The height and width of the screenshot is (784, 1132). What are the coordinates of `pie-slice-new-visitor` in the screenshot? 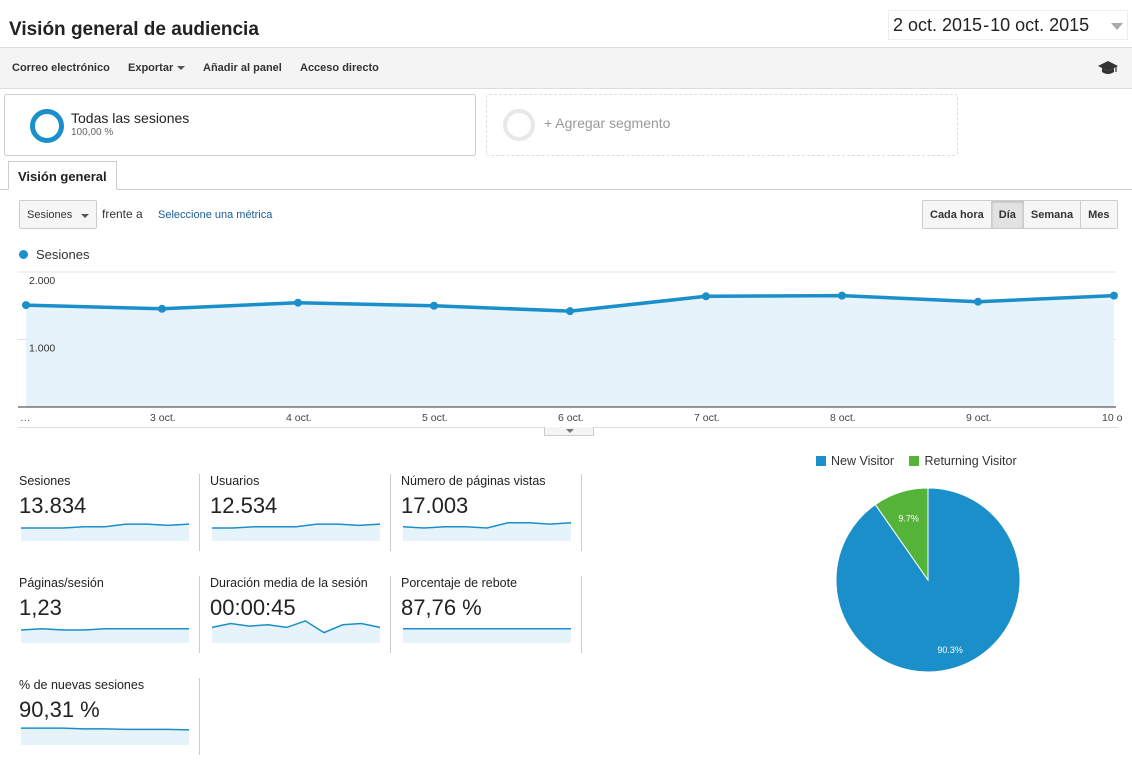 It's located at (928, 580).